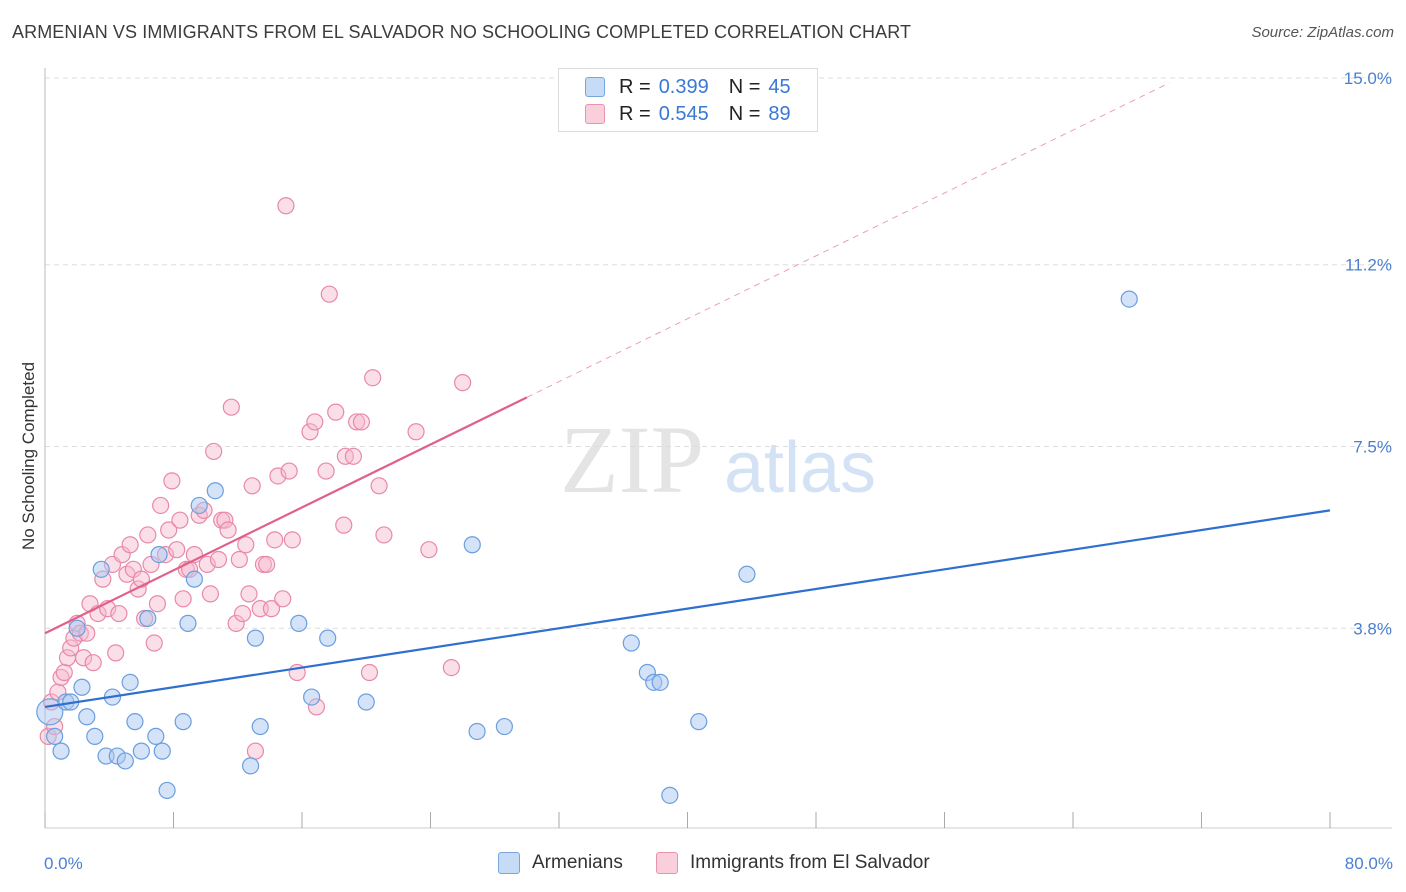 The width and height of the screenshot is (1406, 892). I want to click on legend-item-salvador: Immigrants from El Salvador, so click(793, 863).